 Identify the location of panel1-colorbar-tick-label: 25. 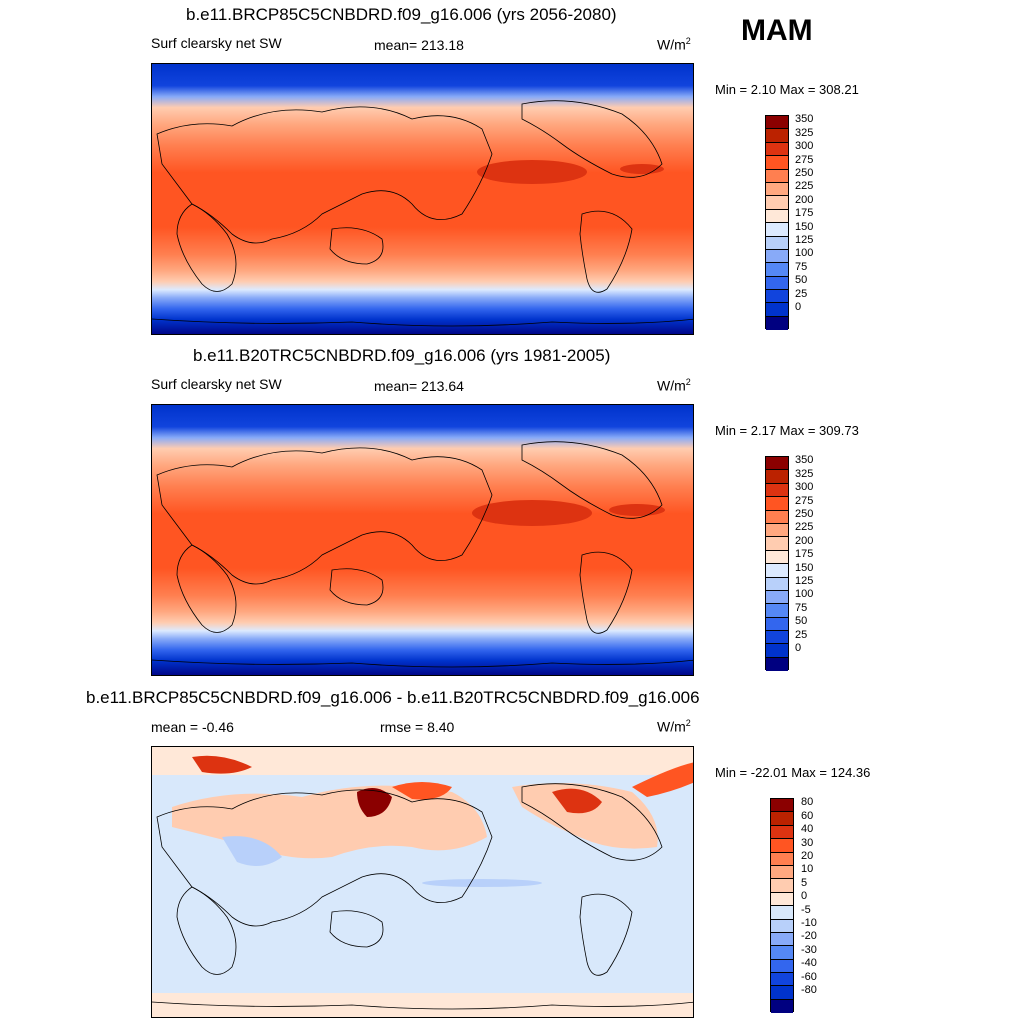
(801, 293).